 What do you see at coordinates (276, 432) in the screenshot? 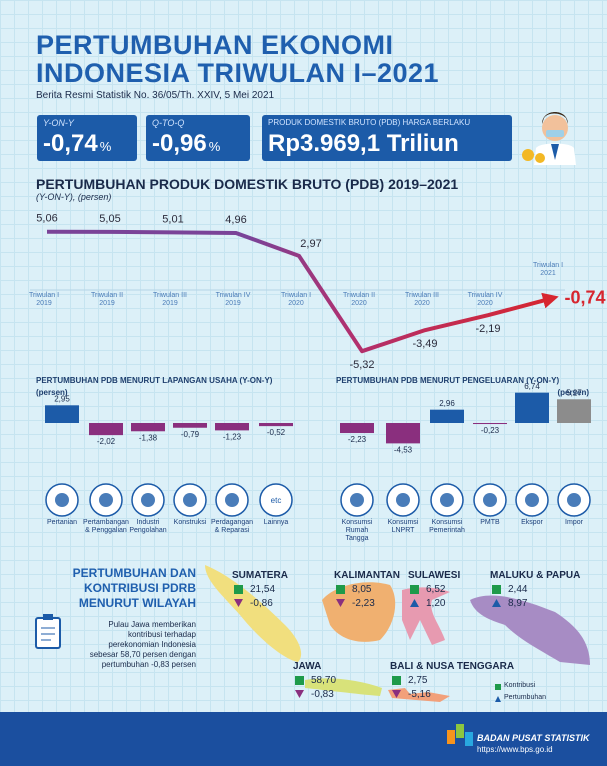
I see `value-label: -0,52` at bounding box center [276, 432].